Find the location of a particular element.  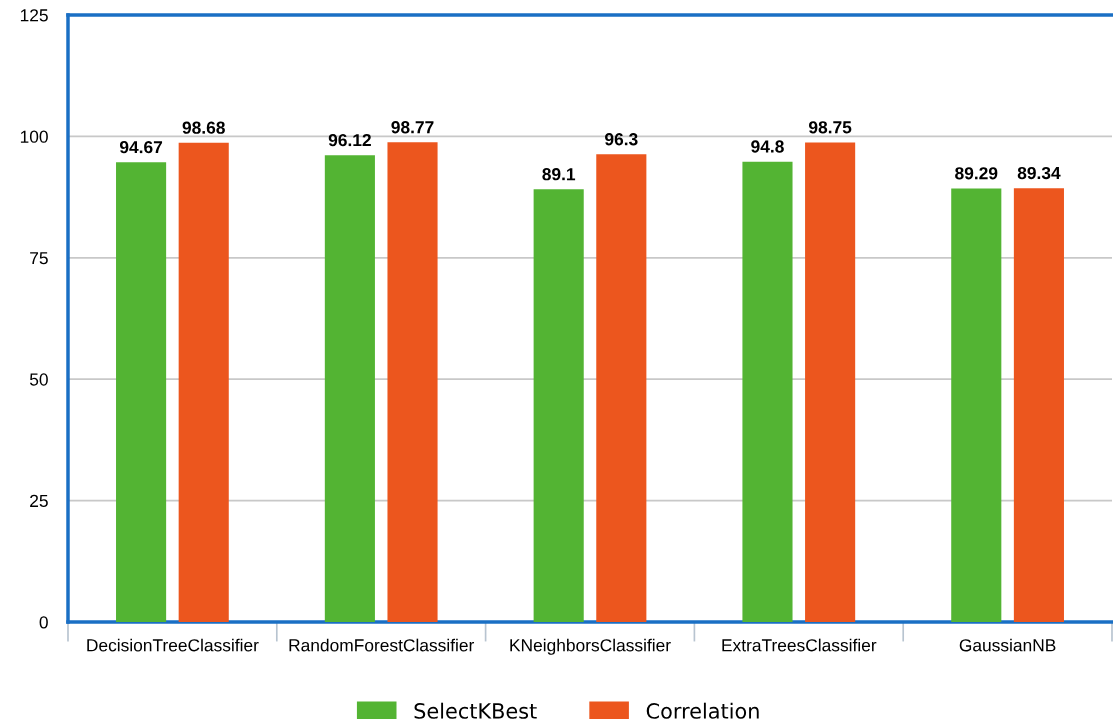

x-tick-label: DecisionTreeClassifier is located at coordinates (173, 645).